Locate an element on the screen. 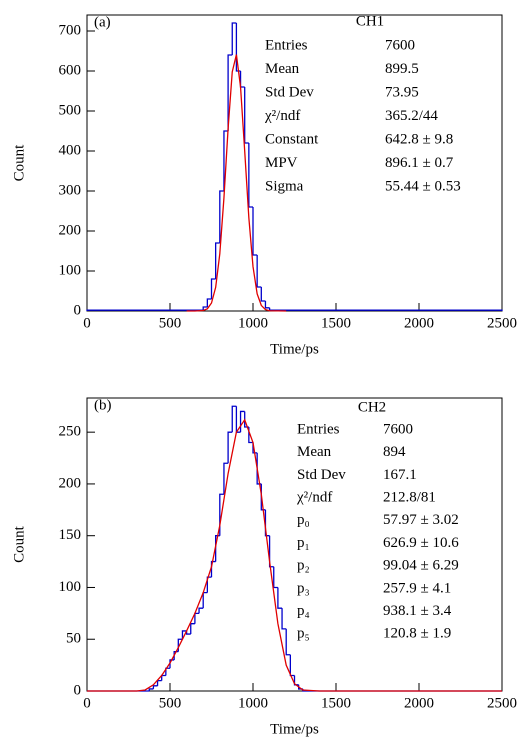  stats-value: 896.1 ± 0.7 is located at coordinates (419, 163).